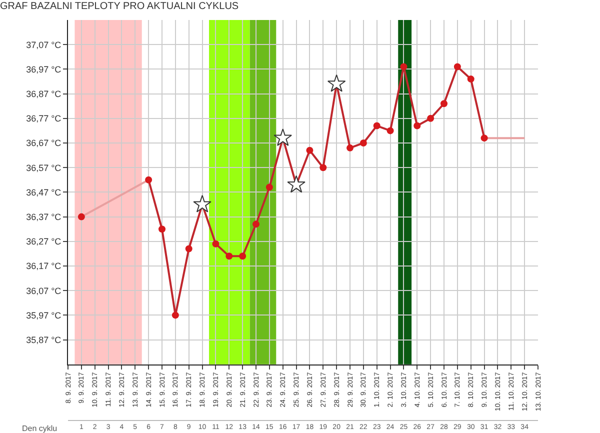 Image resolution: width=600 pixels, height=433 pixels. I want to click on y-tick-label: 36,87 °C, so click(44, 93).